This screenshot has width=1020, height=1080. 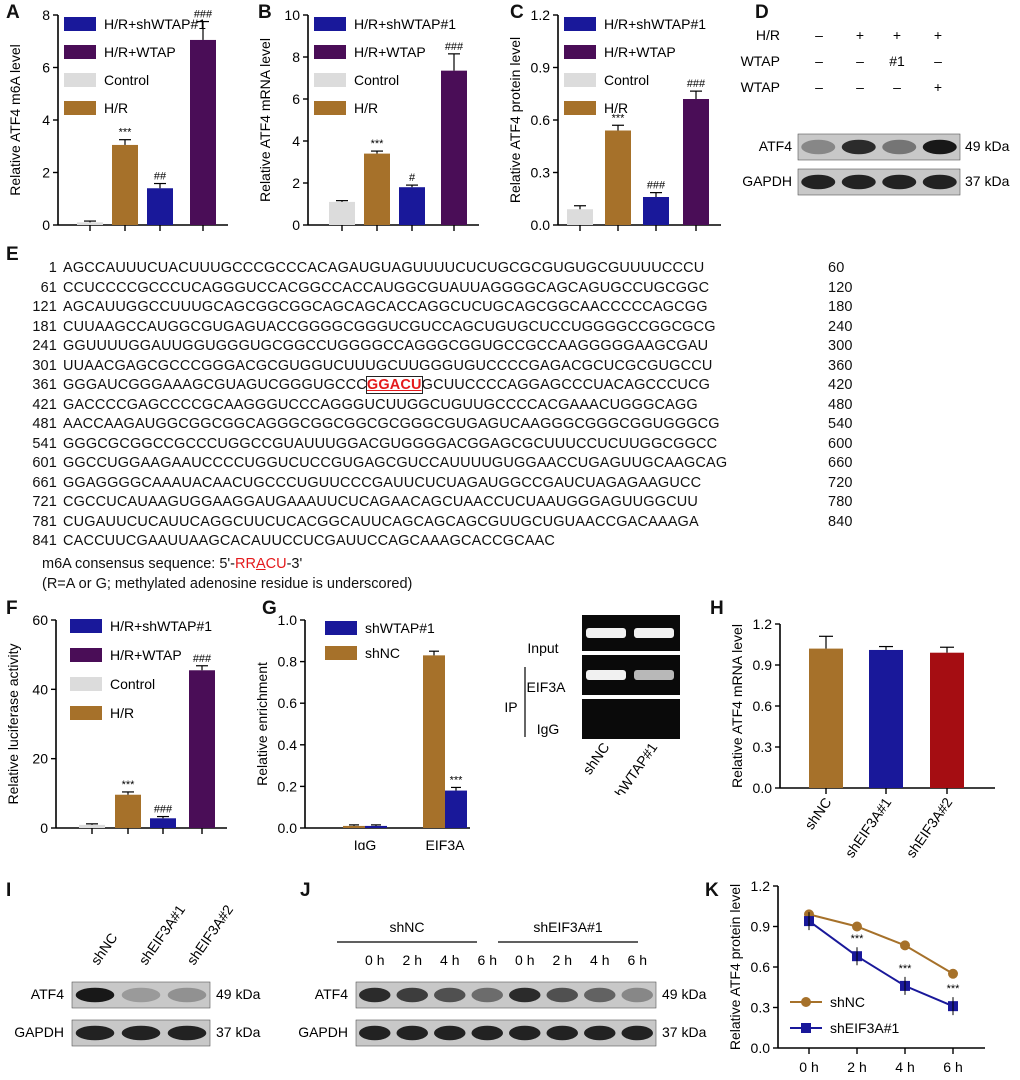 What do you see at coordinates (939, 147) in the screenshot?
I see `blotD-atf4-band` at bounding box center [939, 147].